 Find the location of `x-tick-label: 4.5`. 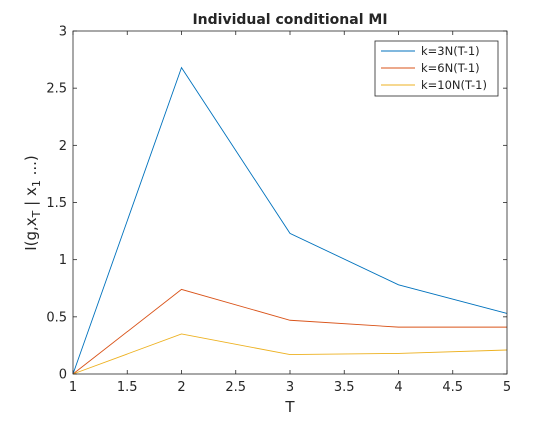

x-tick-label: 4.5 is located at coordinates (452, 387).